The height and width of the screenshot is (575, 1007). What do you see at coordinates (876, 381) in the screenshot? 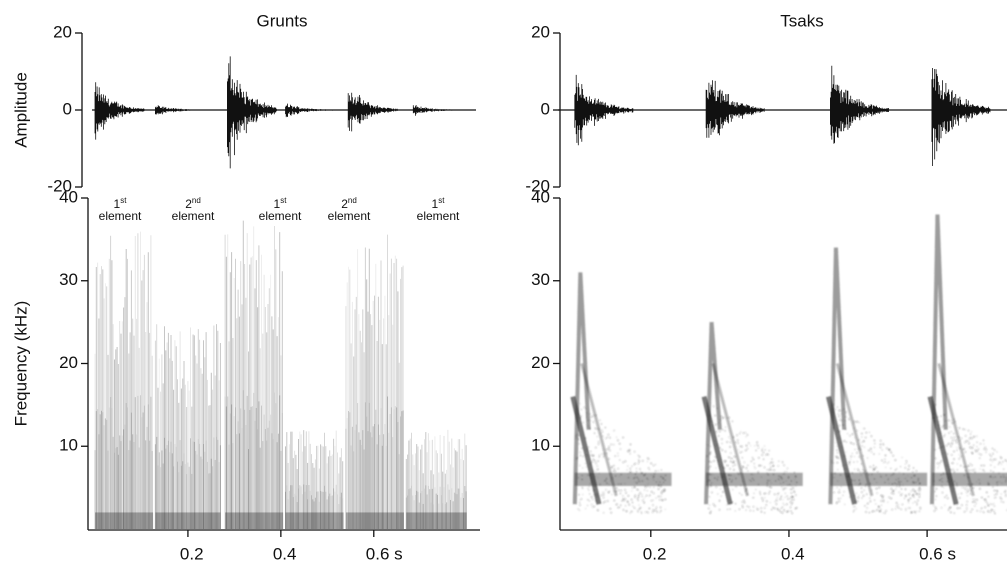
I see `tsak-call` at bounding box center [876, 381].